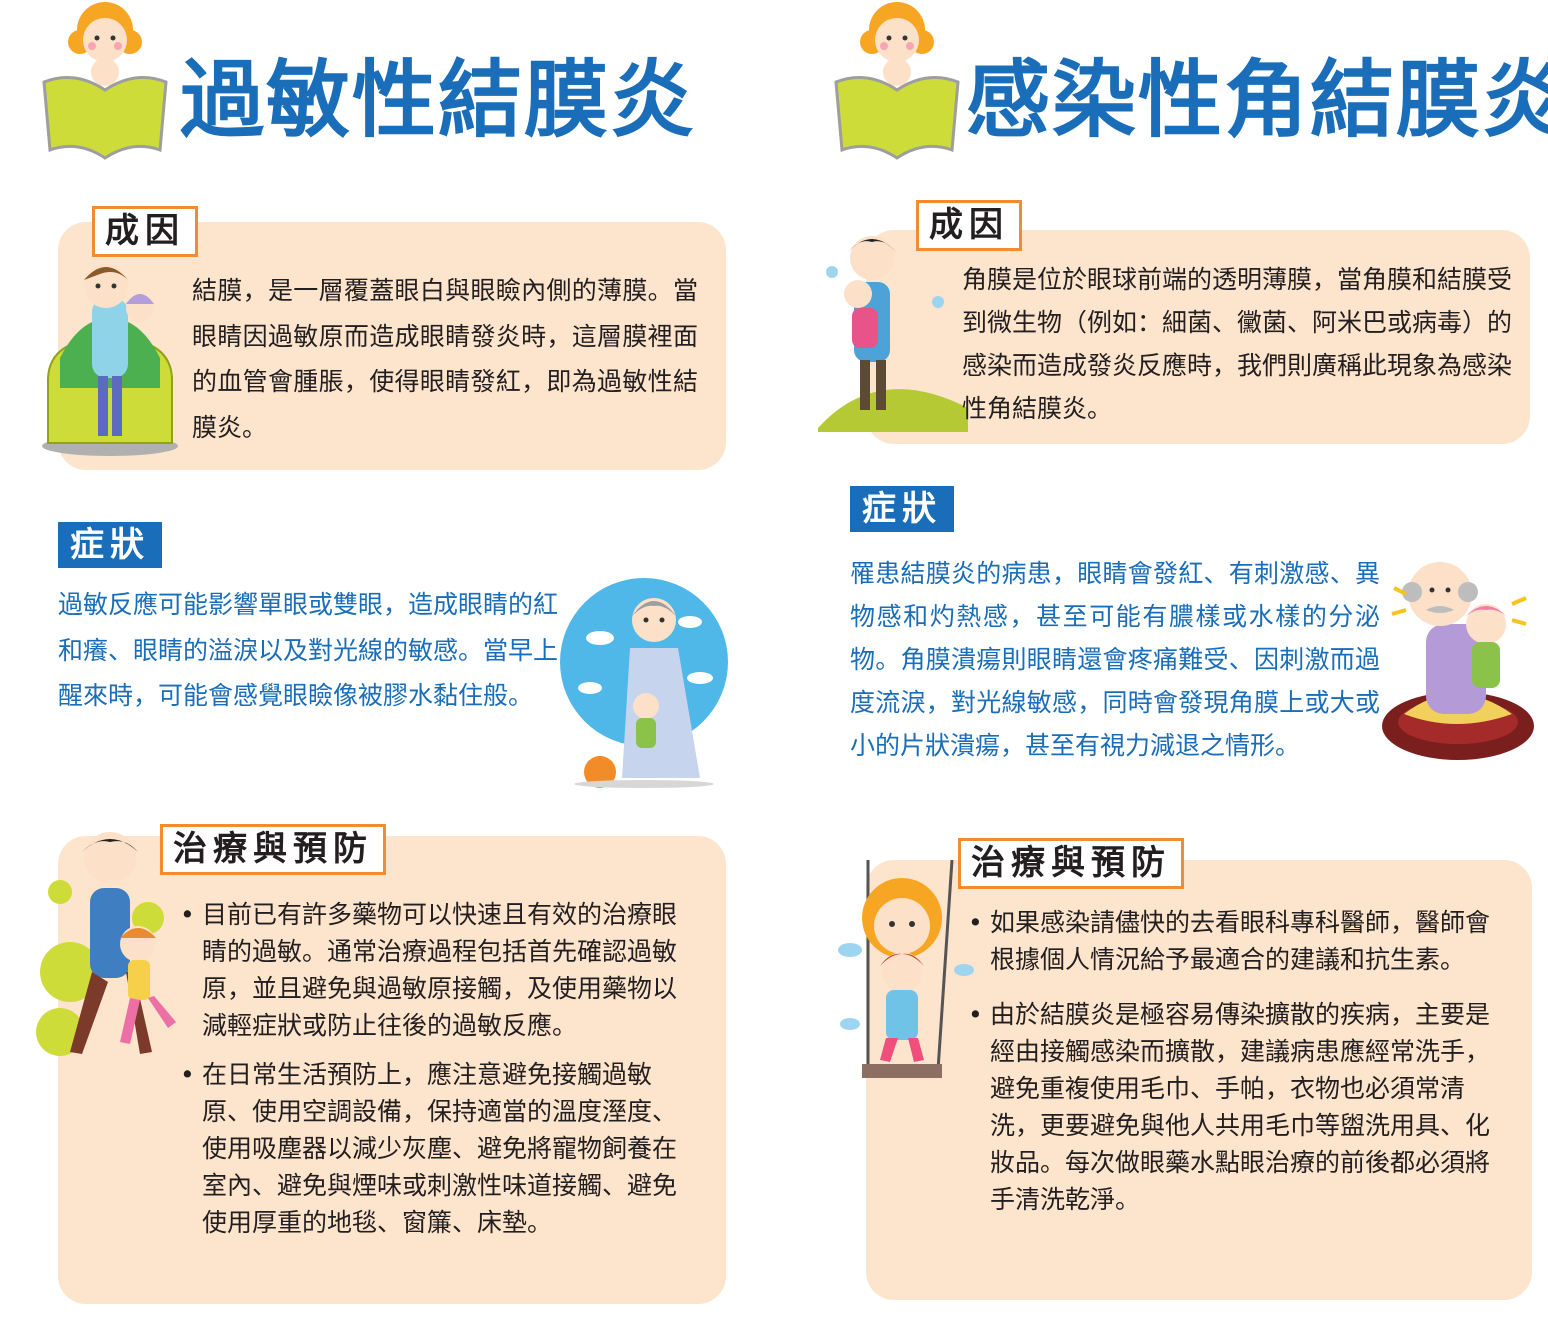  Describe the element at coordinates (902, 509) in the screenshot. I see `symptom-label-right: 症狀` at that location.